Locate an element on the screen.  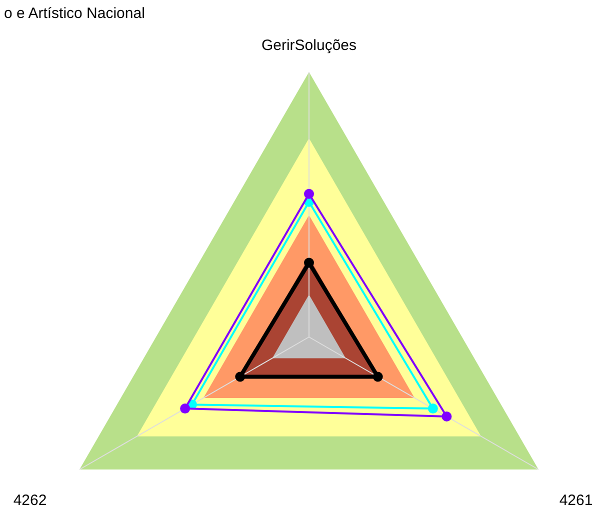
spoke-label: GerirSoluções is located at coordinates (309, 45).